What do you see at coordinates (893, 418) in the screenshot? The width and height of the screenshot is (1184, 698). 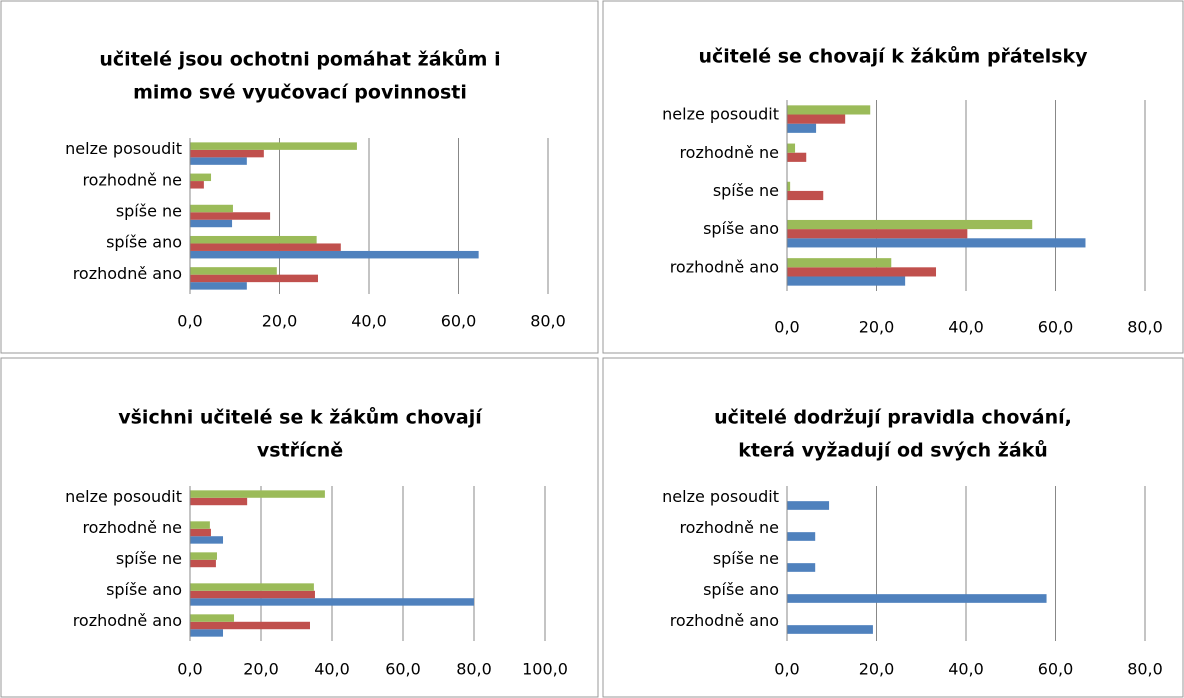 I see `chart-title: učitelé dodržují pravidla chování,` at bounding box center [893, 418].